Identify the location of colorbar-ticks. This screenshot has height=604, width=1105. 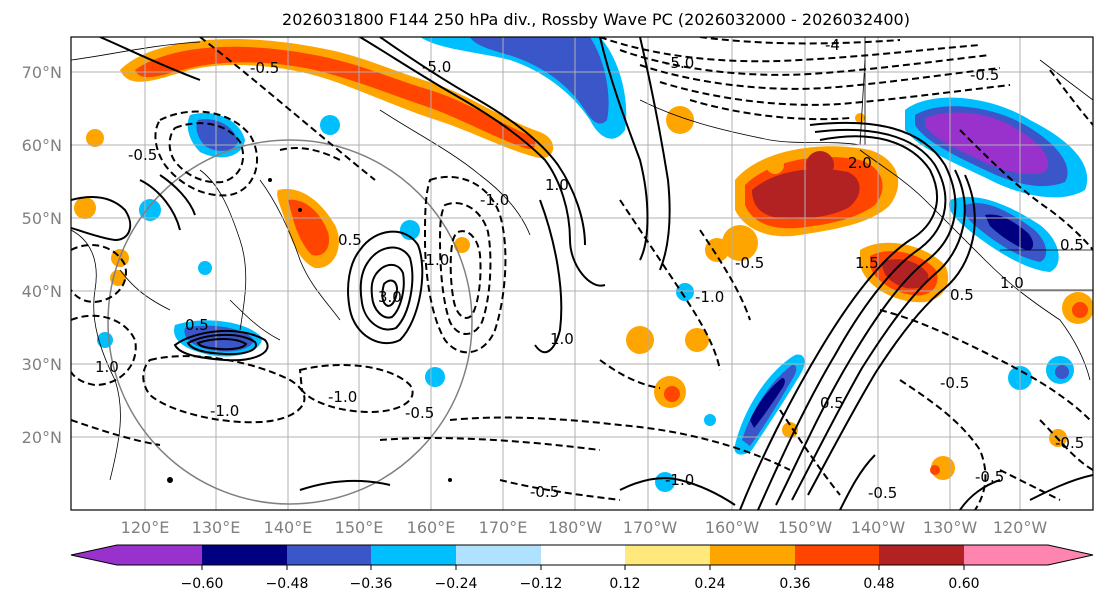
(583, 567).